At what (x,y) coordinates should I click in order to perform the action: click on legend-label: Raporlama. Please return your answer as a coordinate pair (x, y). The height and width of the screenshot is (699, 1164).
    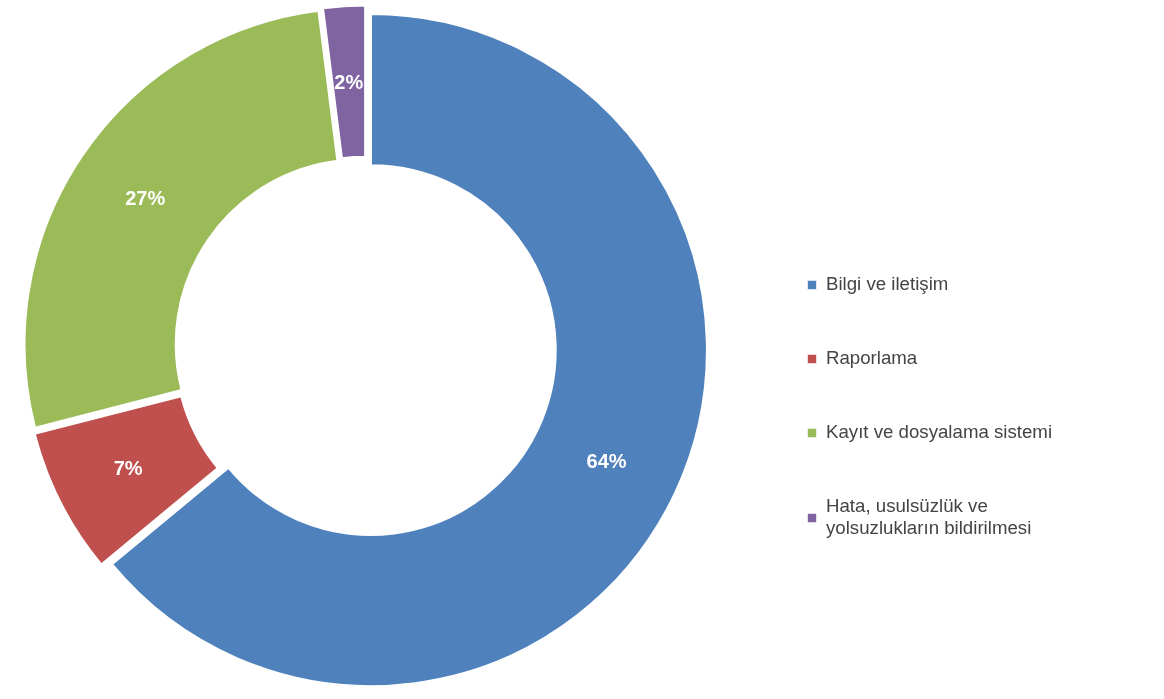
    Looking at the image, I should click on (872, 358).